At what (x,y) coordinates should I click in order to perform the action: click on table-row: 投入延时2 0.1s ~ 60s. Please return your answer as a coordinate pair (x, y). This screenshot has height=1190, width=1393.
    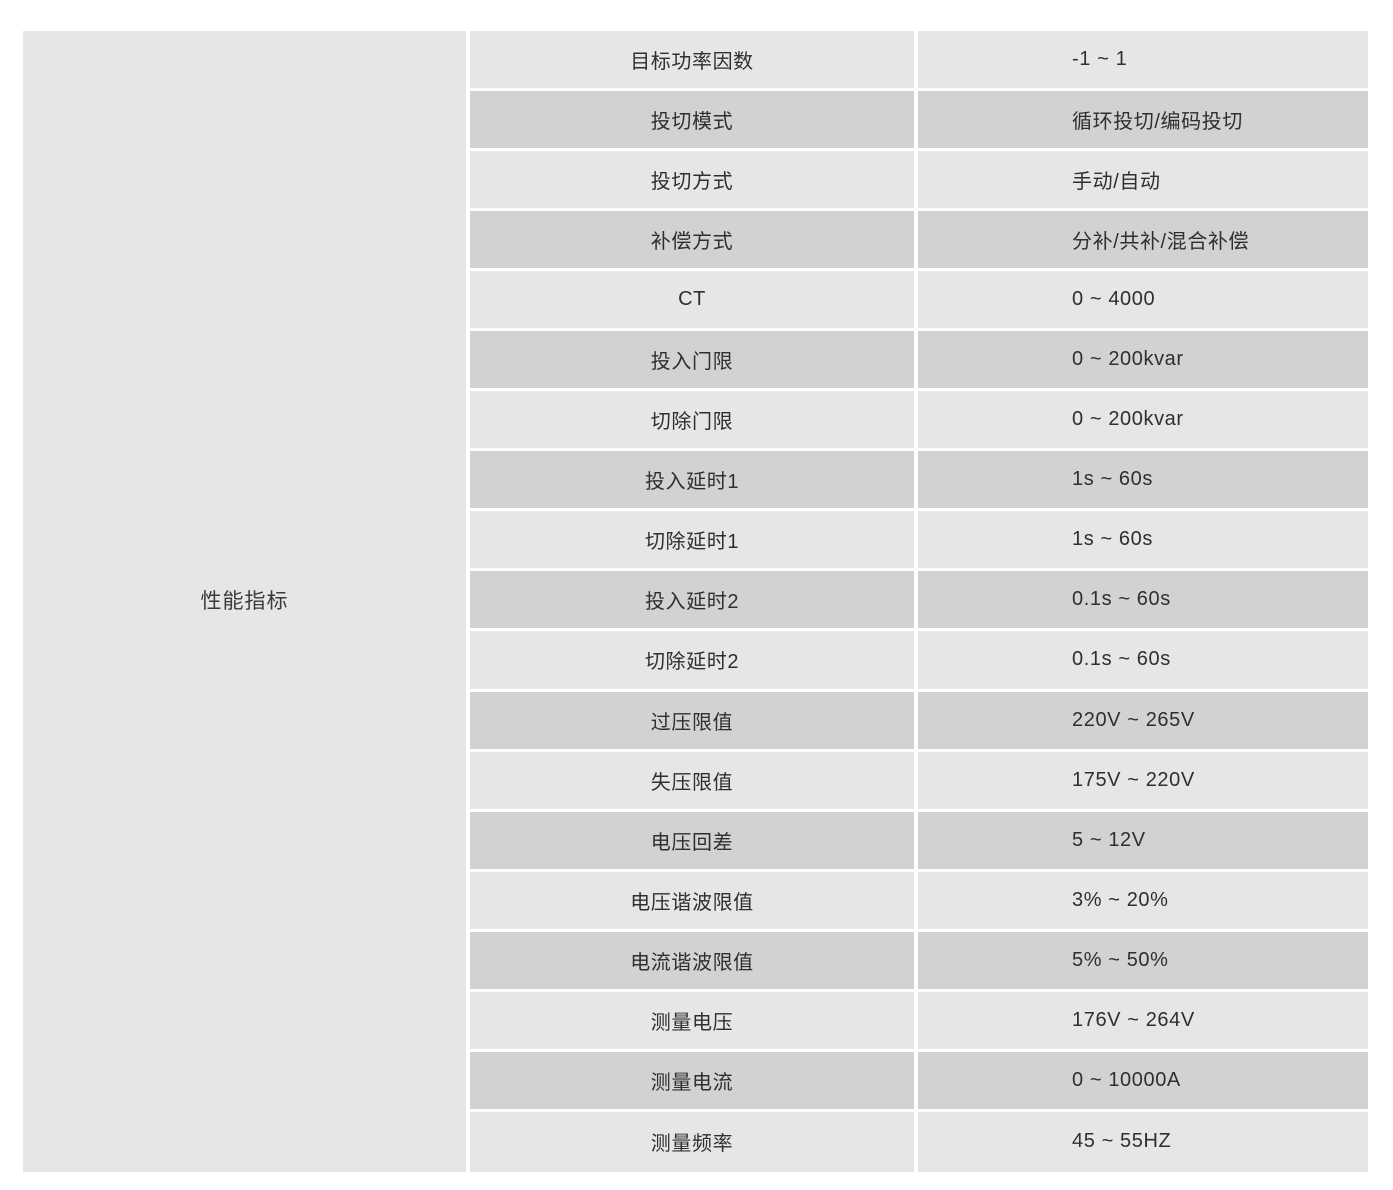
    Looking at the image, I should click on (919, 601).